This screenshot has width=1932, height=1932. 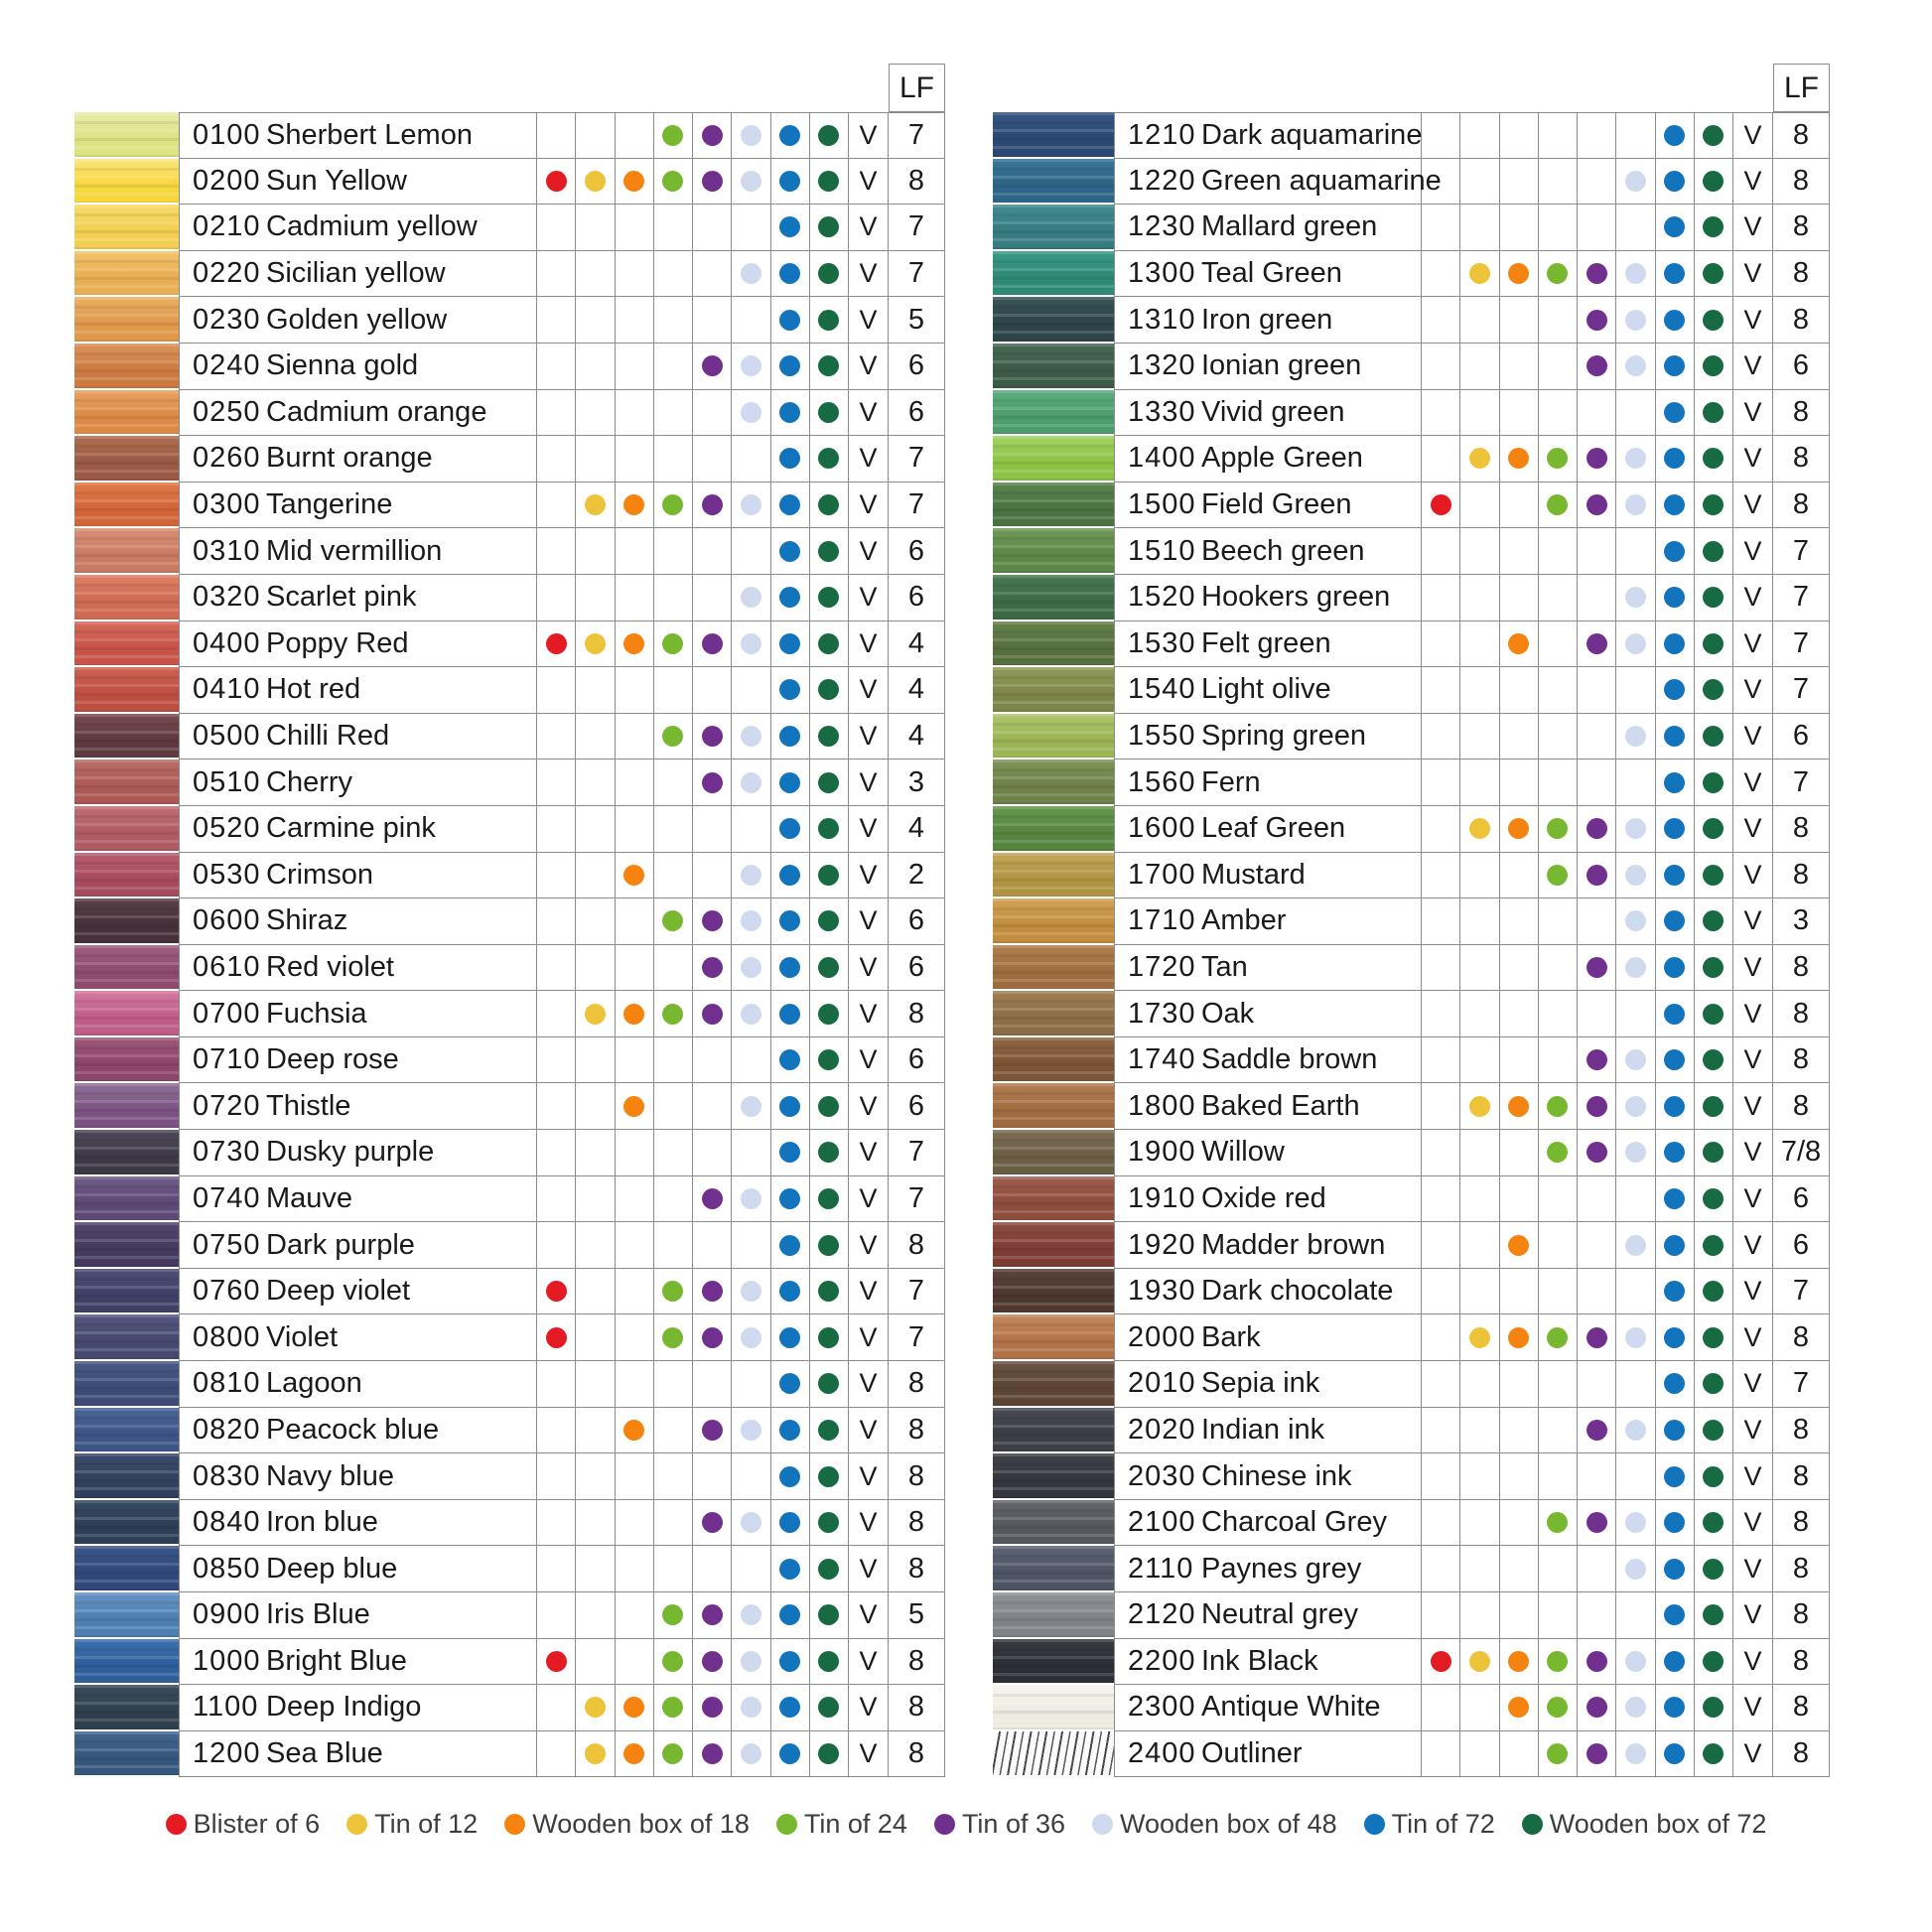 What do you see at coordinates (344, 1708) in the screenshot?
I see `colour-name: Deep Indigo` at bounding box center [344, 1708].